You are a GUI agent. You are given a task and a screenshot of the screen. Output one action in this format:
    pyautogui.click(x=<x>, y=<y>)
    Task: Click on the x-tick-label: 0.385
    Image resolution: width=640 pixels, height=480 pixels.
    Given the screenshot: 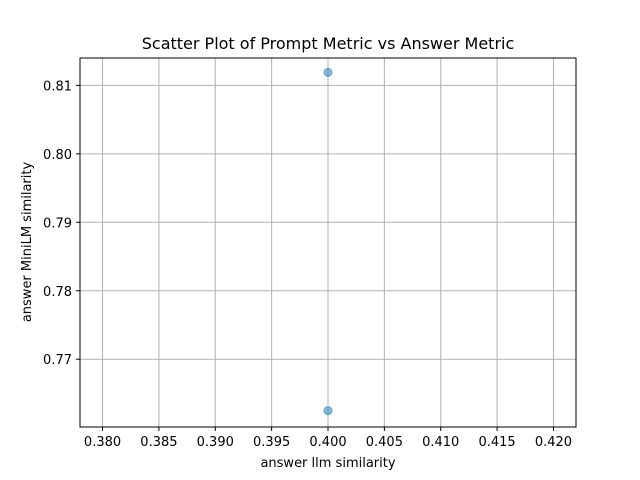 What is the action you would take?
    pyautogui.click(x=158, y=442)
    